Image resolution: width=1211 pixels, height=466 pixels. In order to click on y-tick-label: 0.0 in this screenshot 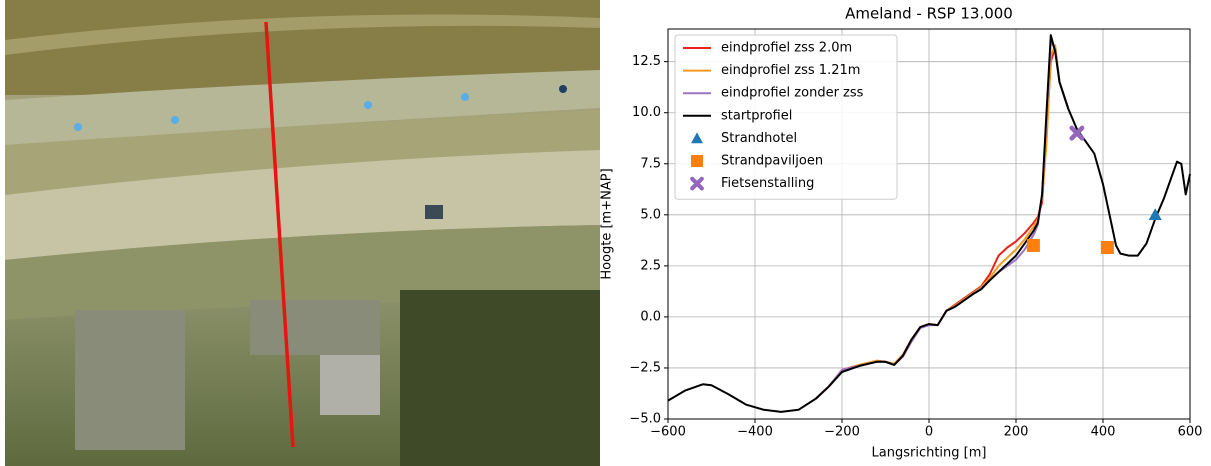, I will do `click(650, 316)`.